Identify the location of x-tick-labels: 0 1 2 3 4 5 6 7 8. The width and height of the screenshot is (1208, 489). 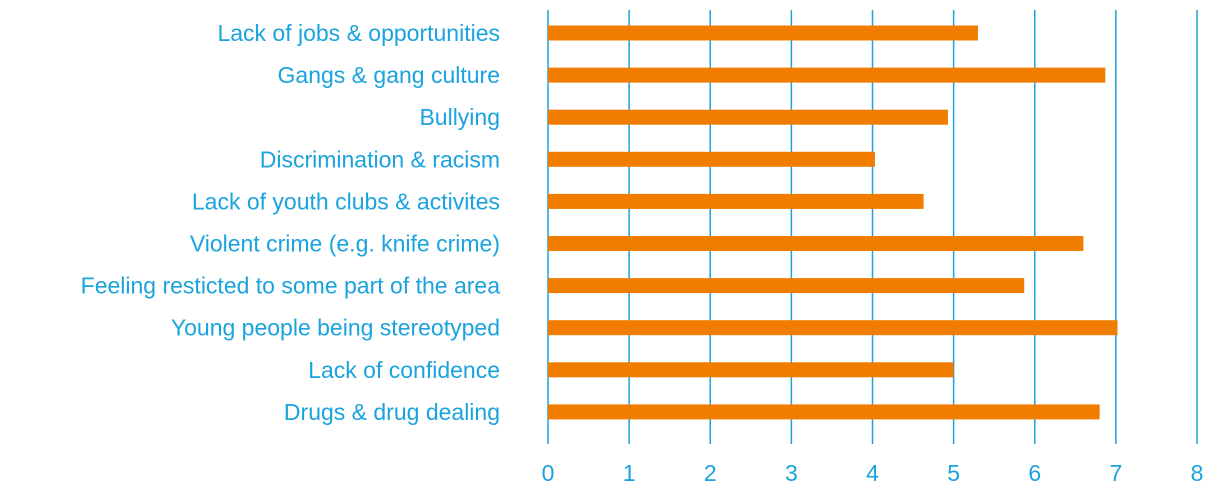
(873, 473).